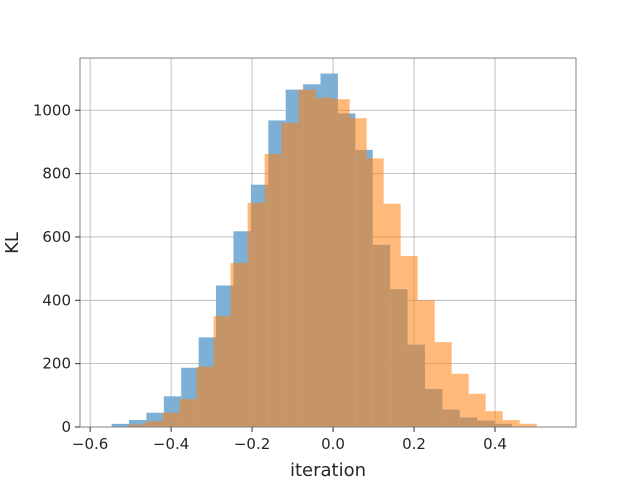 Image resolution: width=640 pixels, height=480 pixels. Describe the element at coordinates (52, 110) in the screenshot. I see `y-tick-label: 1000` at that location.